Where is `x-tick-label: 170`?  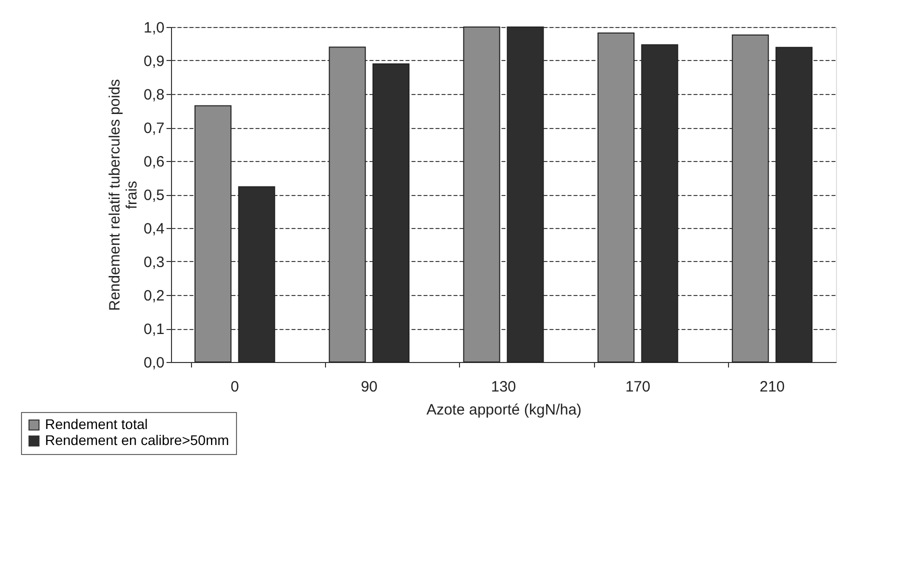 x-tick-label: 170 is located at coordinates (637, 387).